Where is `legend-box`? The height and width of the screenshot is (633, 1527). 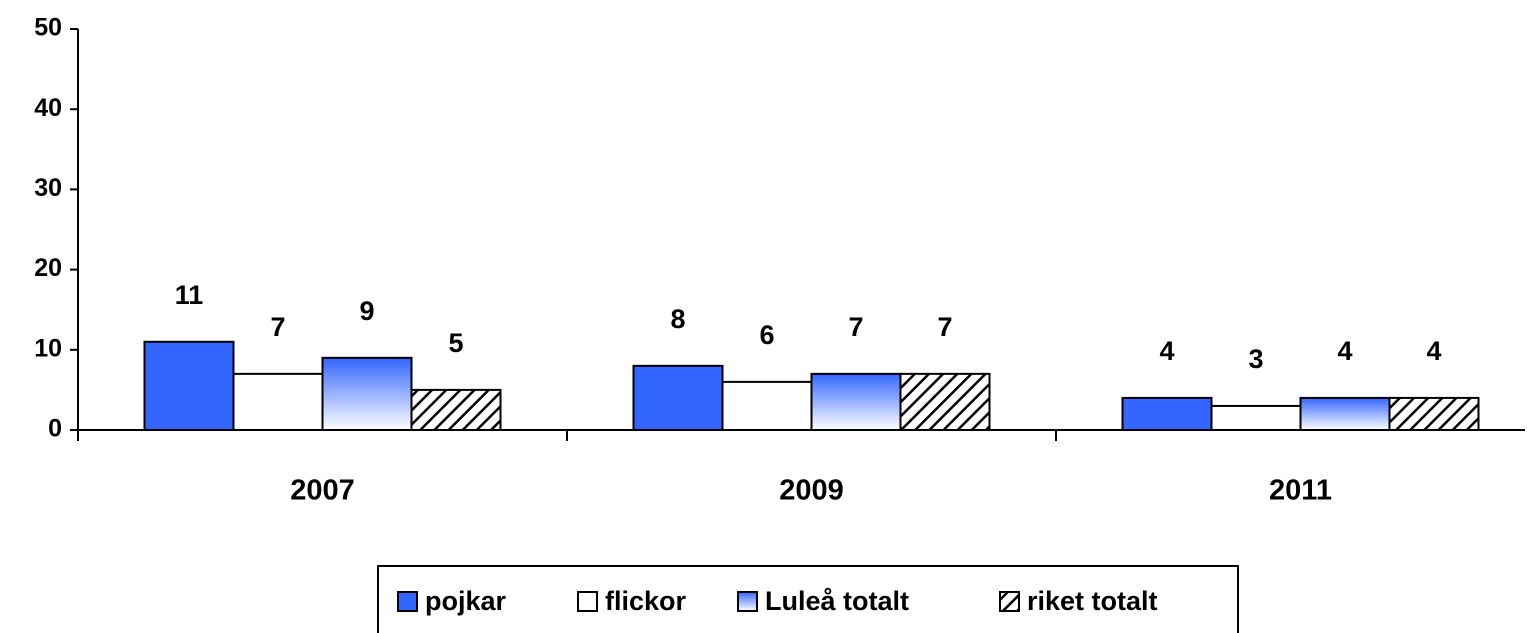 legend-box is located at coordinates (808, 599).